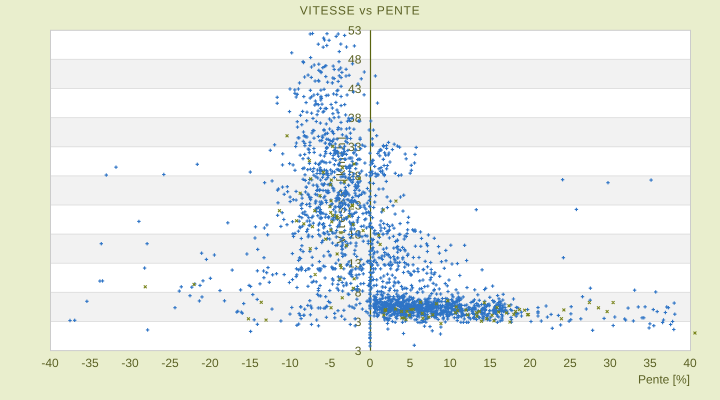 This screenshot has width=720, height=400. Describe the element at coordinates (210, 363) in the screenshot. I see `svg-text: -20` at that location.